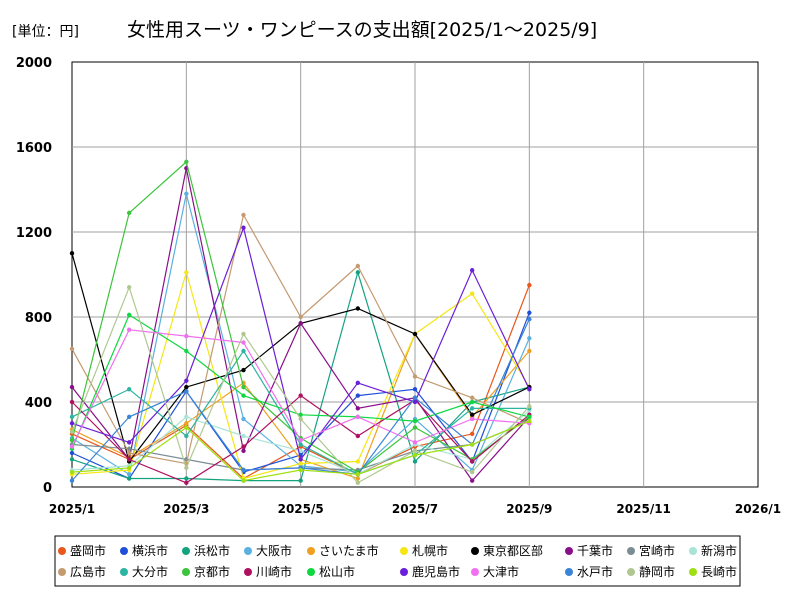 This screenshot has width=800, height=600. What do you see at coordinates (88, 571) in the screenshot?
I see `legend-label: 広島市` at bounding box center [88, 571].